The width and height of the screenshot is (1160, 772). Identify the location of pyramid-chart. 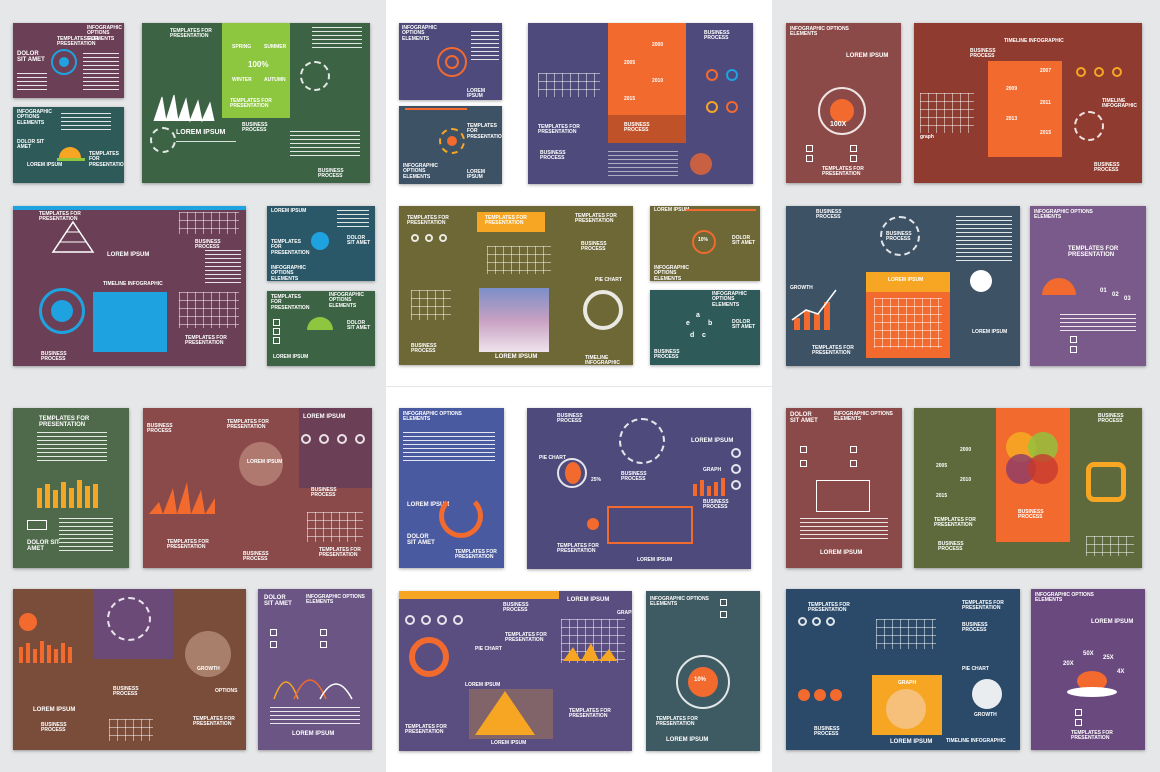
(505, 713).